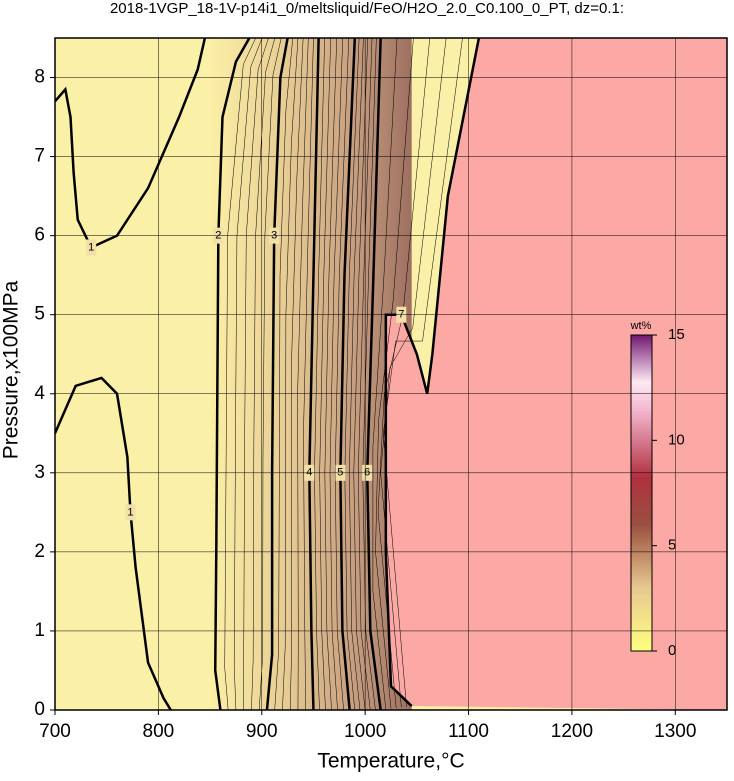  What do you see at coordinates (641, 493) in the screenshot?
I see `colorbar-scale` at bounding box center [641, 493].